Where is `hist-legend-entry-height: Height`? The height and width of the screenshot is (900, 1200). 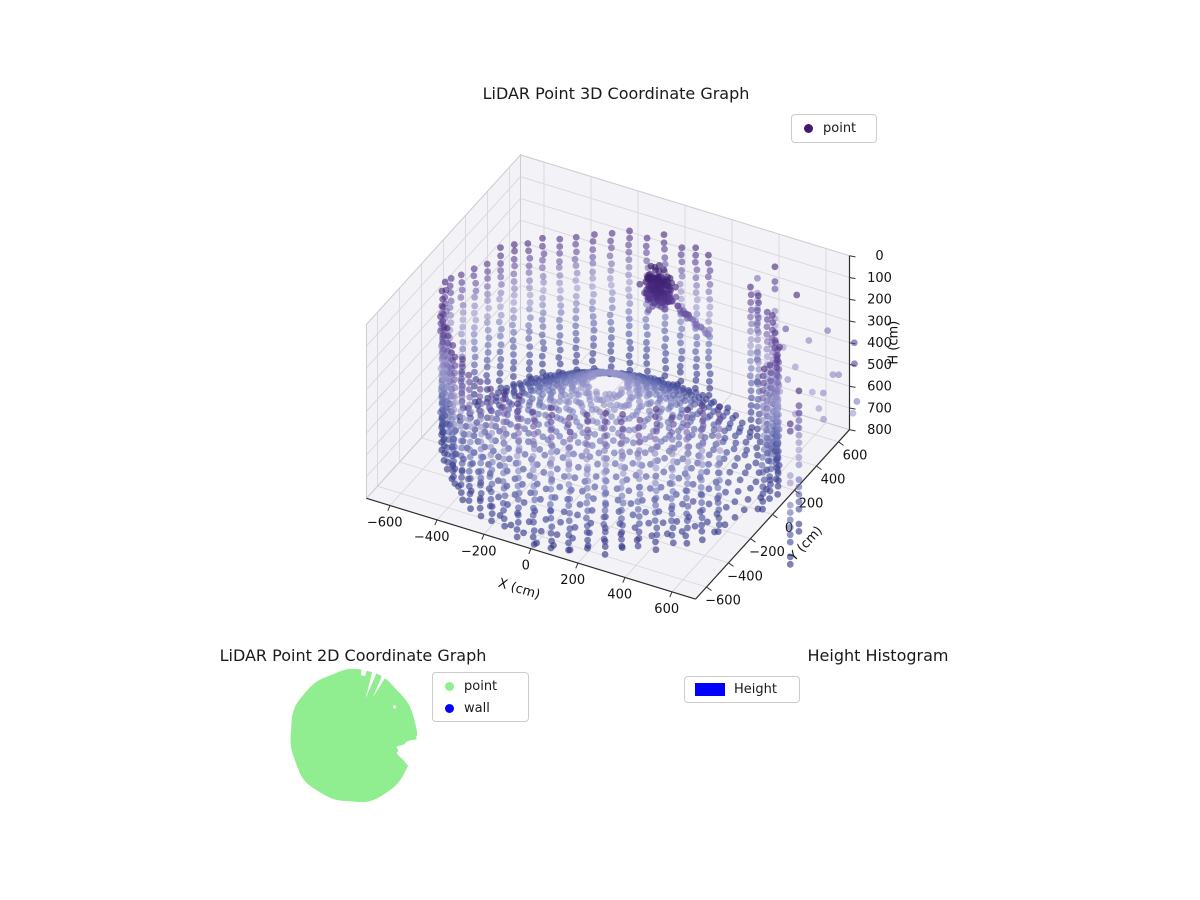 hist-legend-entry-height: Height is located at coordinates (742, 690).